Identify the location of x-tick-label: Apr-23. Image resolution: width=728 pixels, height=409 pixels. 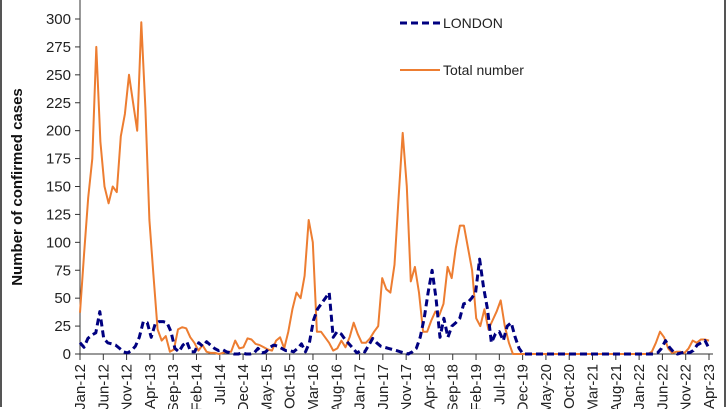
(709, 386).